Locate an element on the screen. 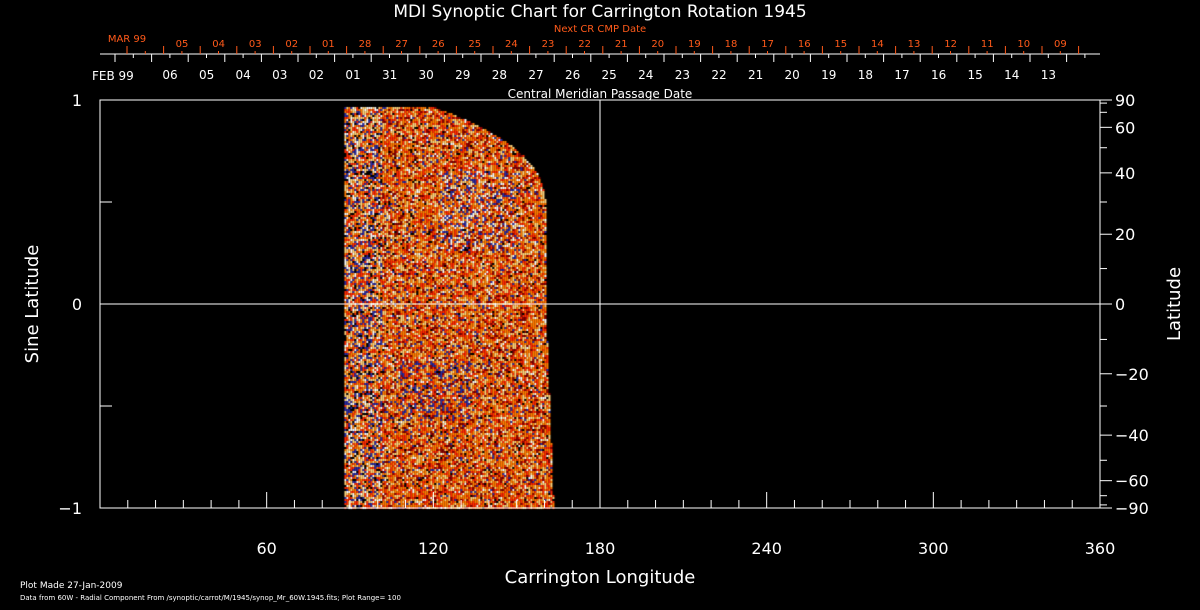  y-right-tick-label: 40 is located at coordinates (1125, 173).